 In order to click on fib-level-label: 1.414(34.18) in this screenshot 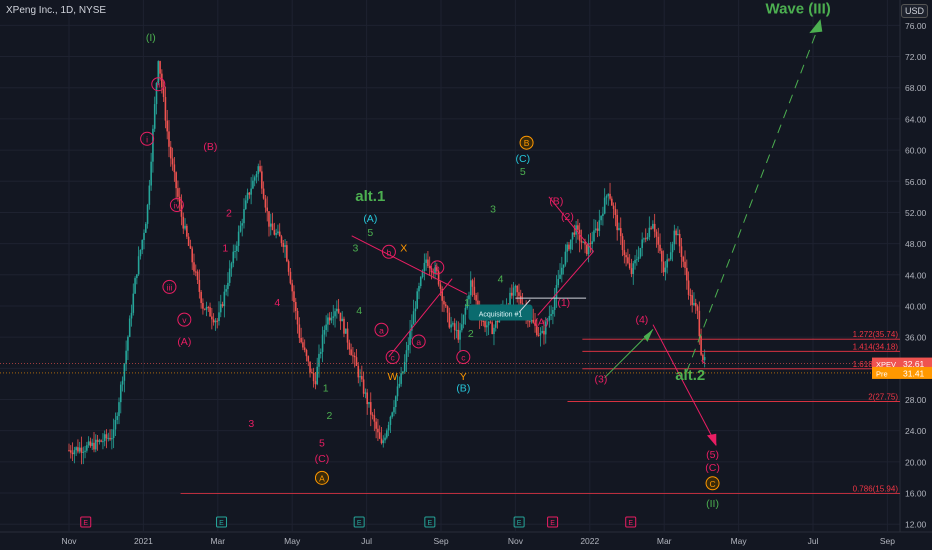, I will do `click(876, 346)`.